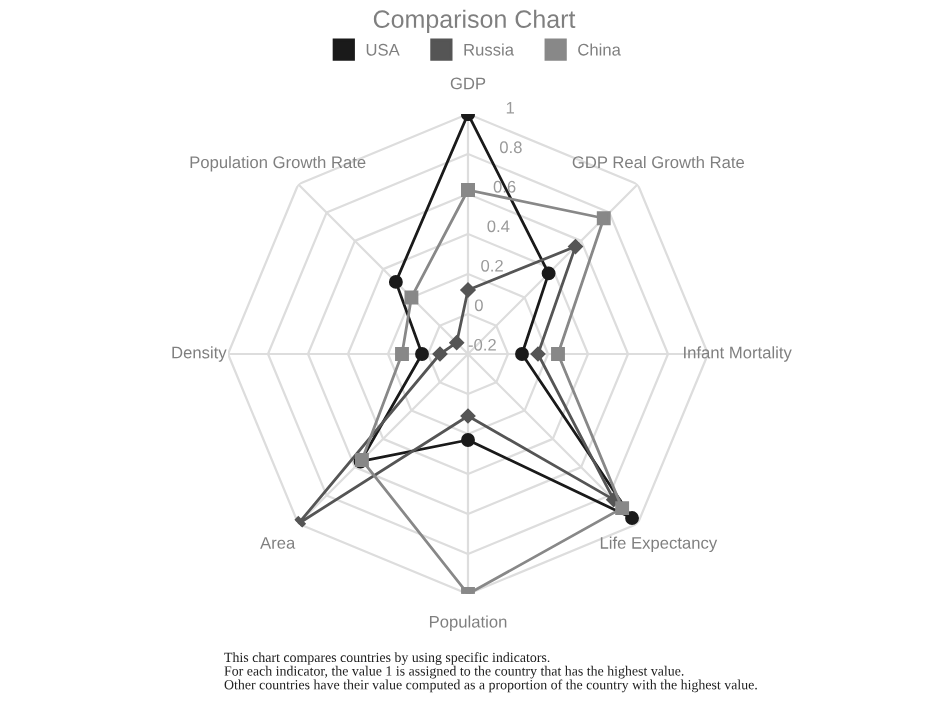  I want to click on y-tick-label: -0.2, so click(482, 344).